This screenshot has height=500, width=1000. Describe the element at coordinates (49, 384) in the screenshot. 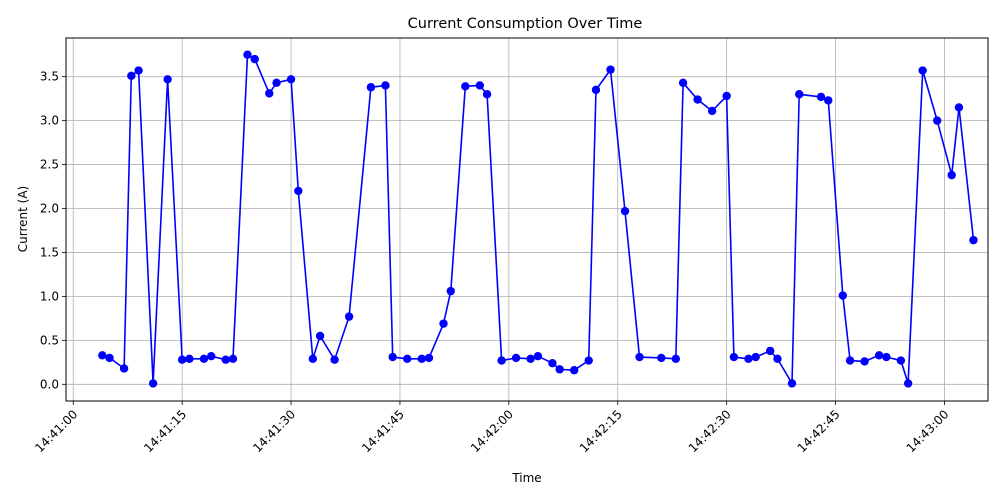

I see `y-tick-label: 0.0` at that location.